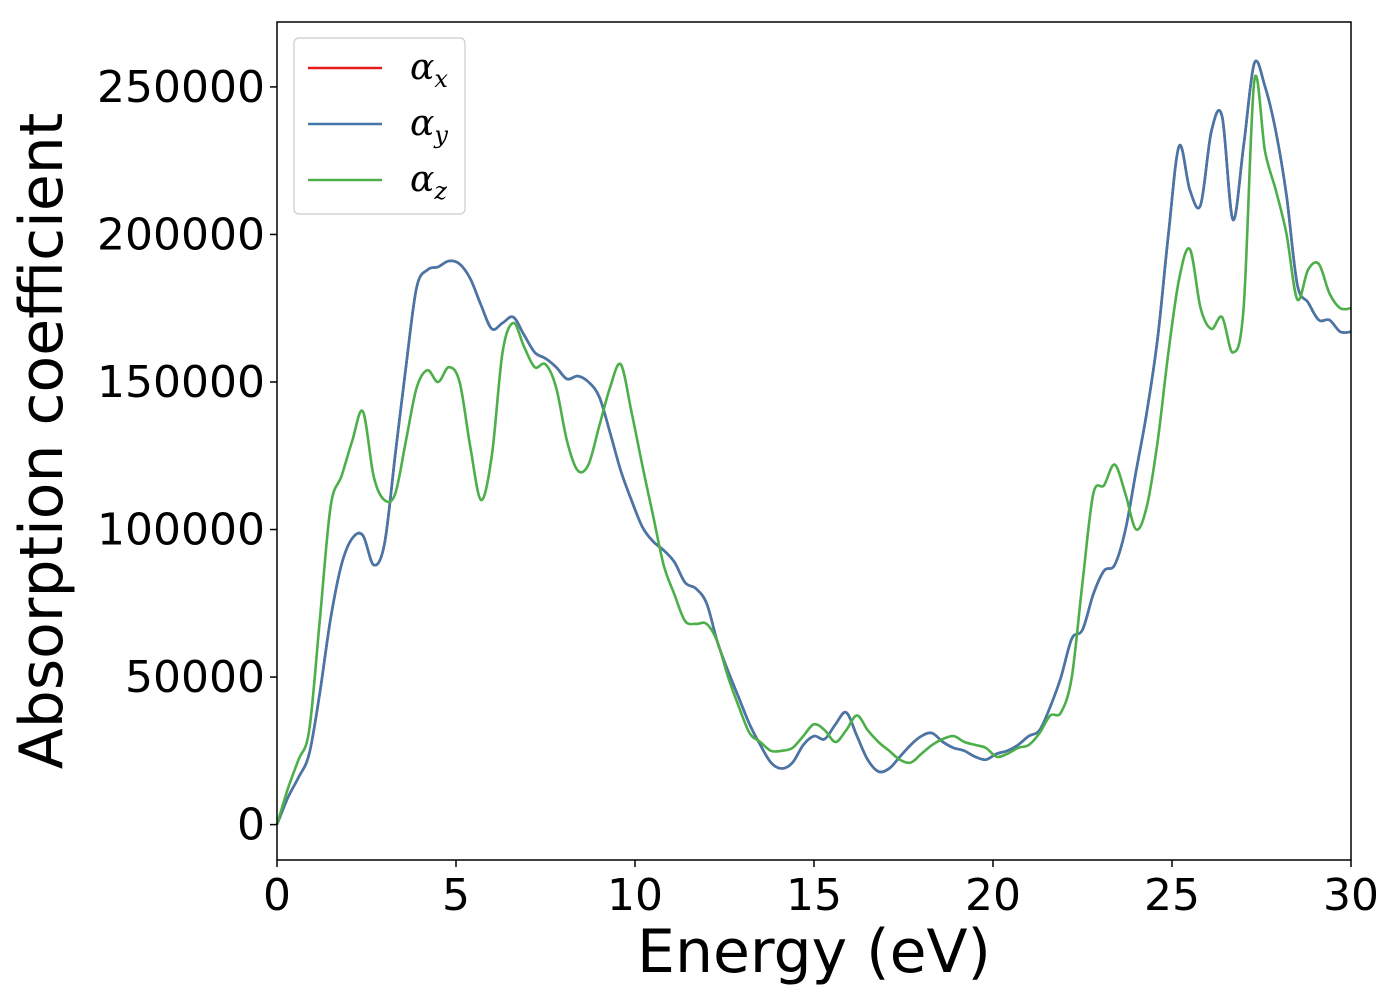 This screenshot has width=1400, height=1000. Describe the element at coordinates (181, 530) in the screenshot. I see `y-tick-label: 100000` at that location.